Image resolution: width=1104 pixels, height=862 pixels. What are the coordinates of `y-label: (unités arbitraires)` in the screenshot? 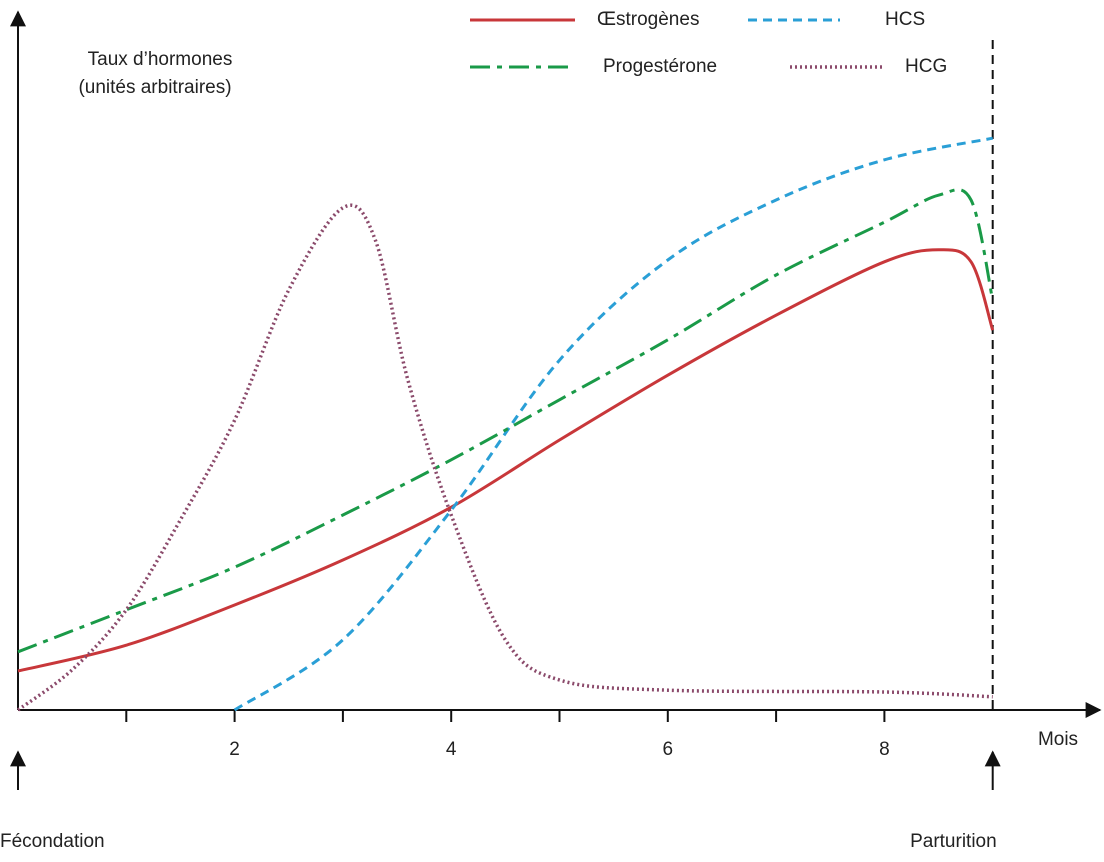 It's located at (154, 87).